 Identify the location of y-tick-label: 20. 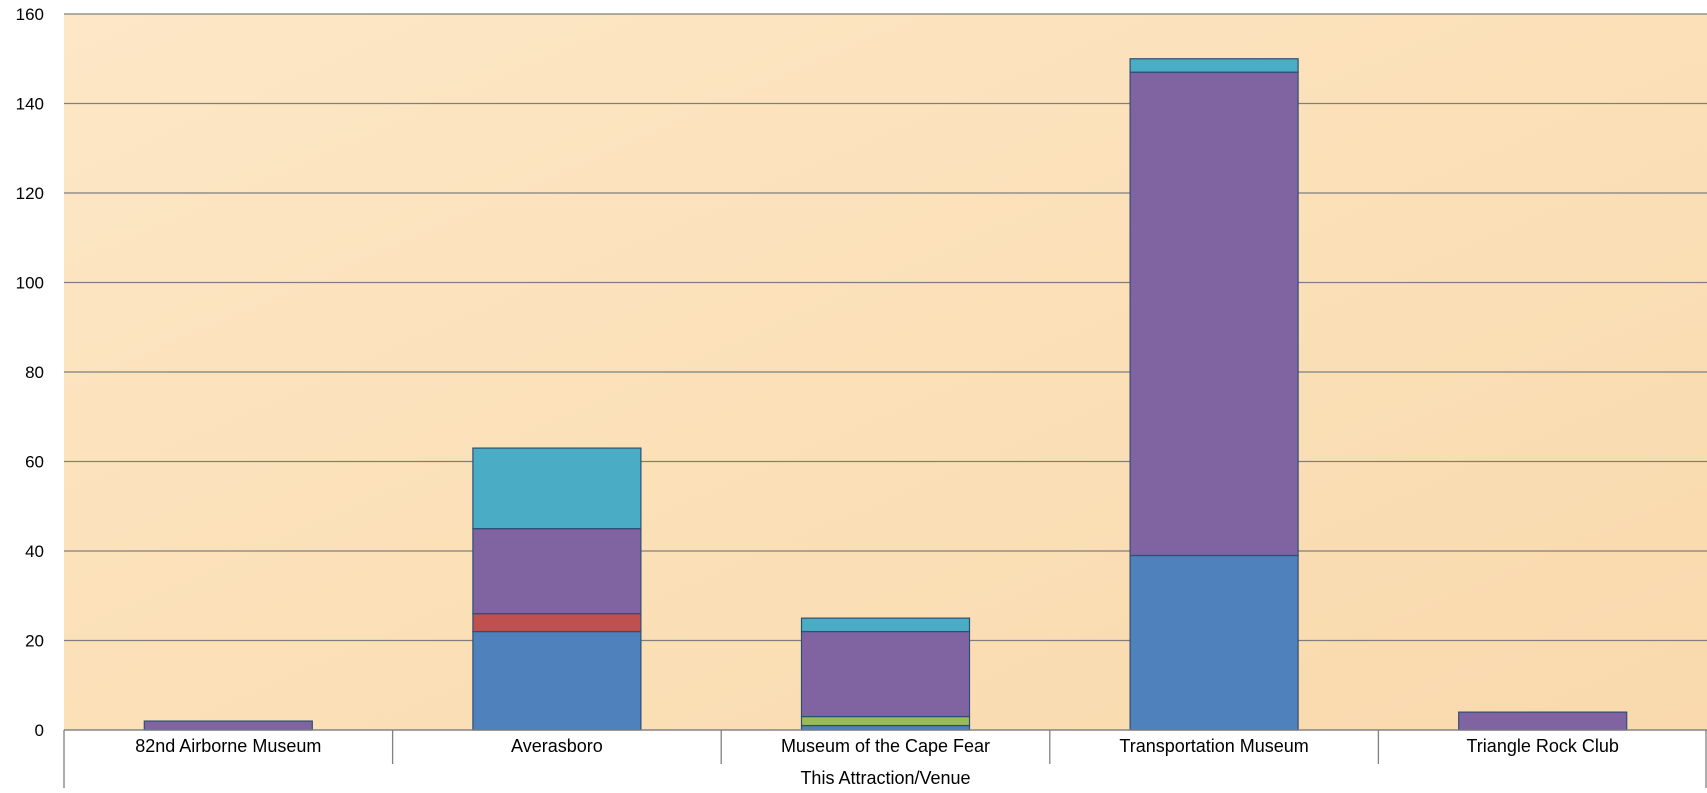
(34, 641).